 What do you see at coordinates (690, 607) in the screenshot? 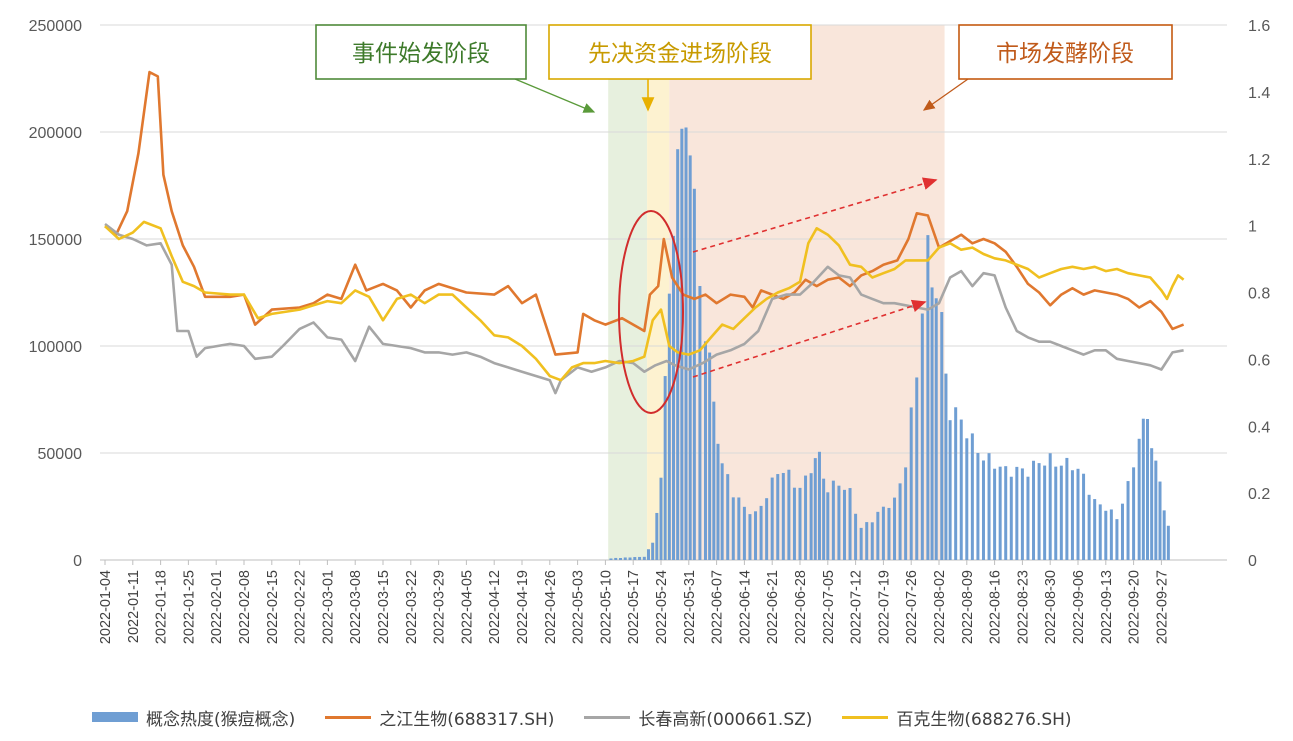
I see `x-tick-21: 2022-05-31` at bounding box center [690, 607].